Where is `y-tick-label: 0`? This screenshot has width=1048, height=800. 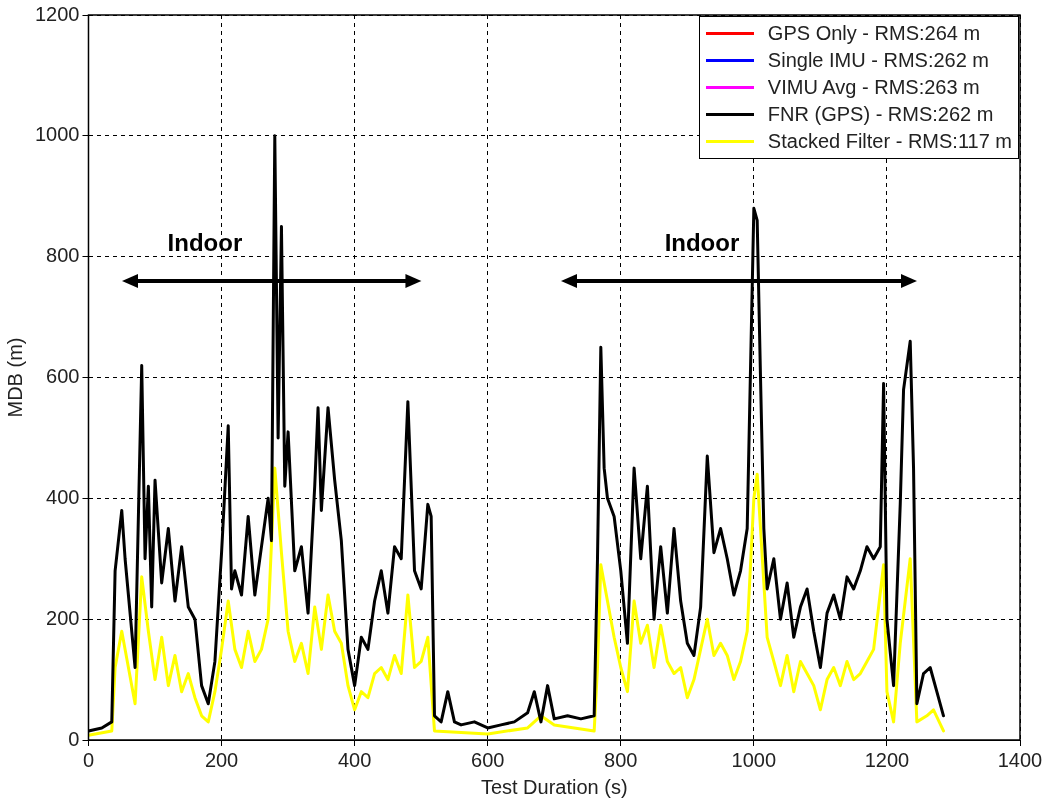
y-tick-label: 0 is located at coordinates (74, 738).